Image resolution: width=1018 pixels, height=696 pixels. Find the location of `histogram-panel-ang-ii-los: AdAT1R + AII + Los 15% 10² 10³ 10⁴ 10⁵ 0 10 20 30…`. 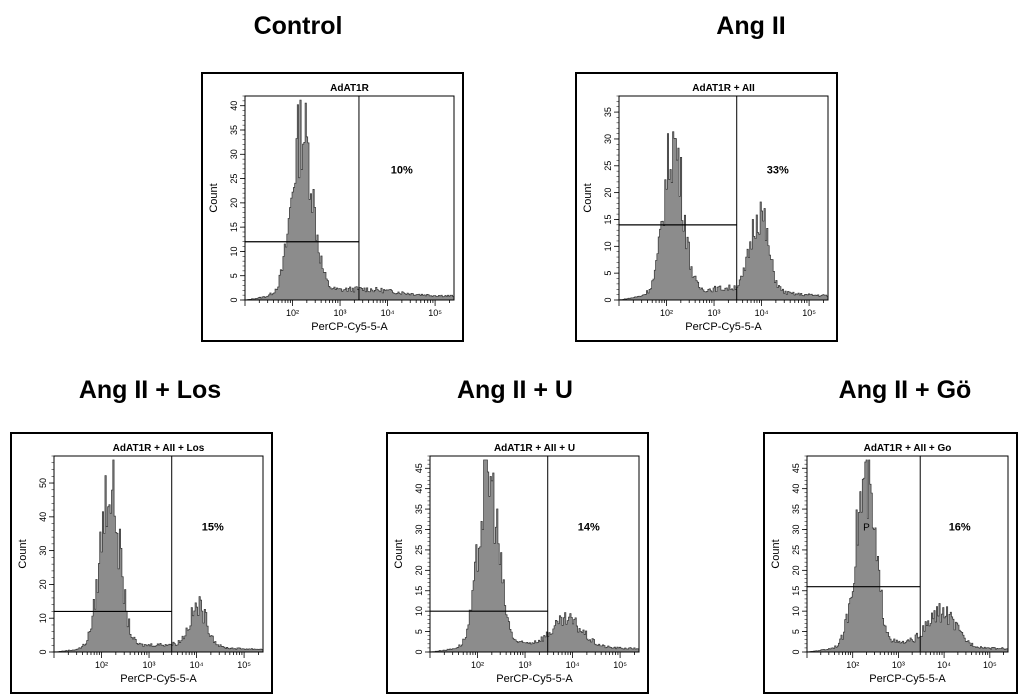

histogram-panel-ang-ii-los: AdAT1R + AII + Los 15% 10² 10³ 10⁴ 10⁵ 0 10 20 30… is located at coordinates (141, 563).